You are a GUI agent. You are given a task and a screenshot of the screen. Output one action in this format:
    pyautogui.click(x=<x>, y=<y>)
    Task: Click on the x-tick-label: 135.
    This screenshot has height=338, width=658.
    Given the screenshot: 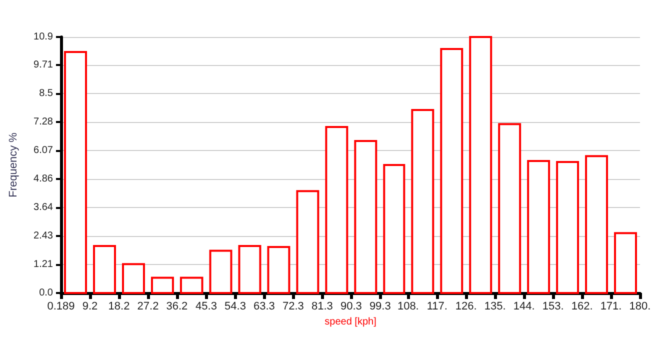 What is the action you would take?
    pyautogui.click(x=495, y=306)
    